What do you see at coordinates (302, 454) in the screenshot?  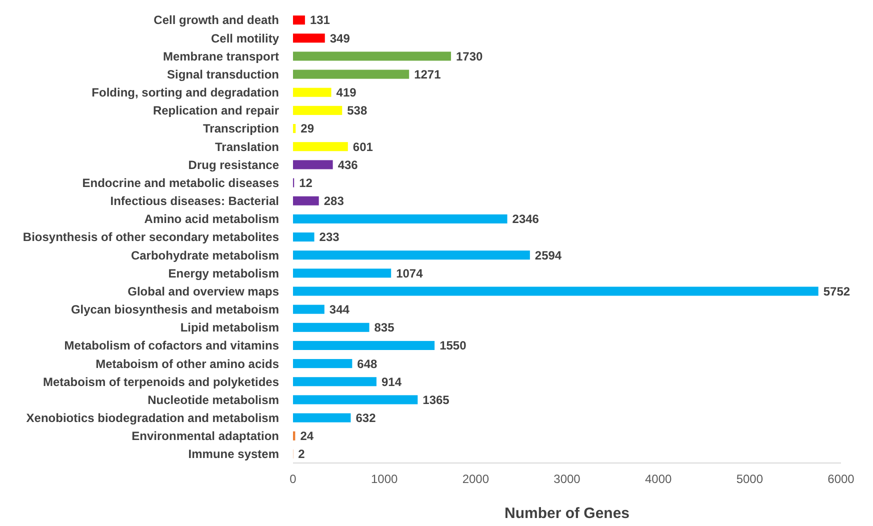 I see `data-label: 2` at bounding box center [302, 454].